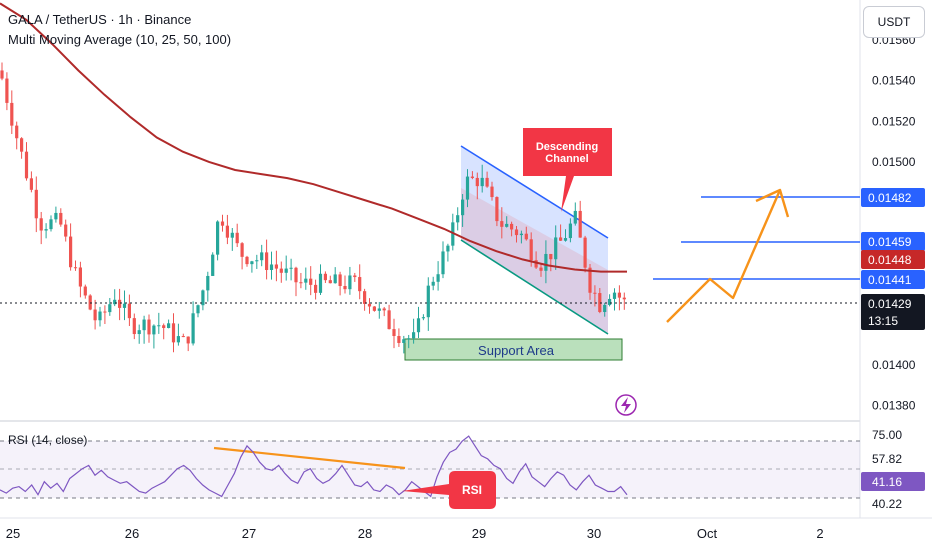 The height and width of the screenshot is (555, 932). Describe the element at coordinates (534, 287) in the screenshot. I see `channel-lower-line` at that location.